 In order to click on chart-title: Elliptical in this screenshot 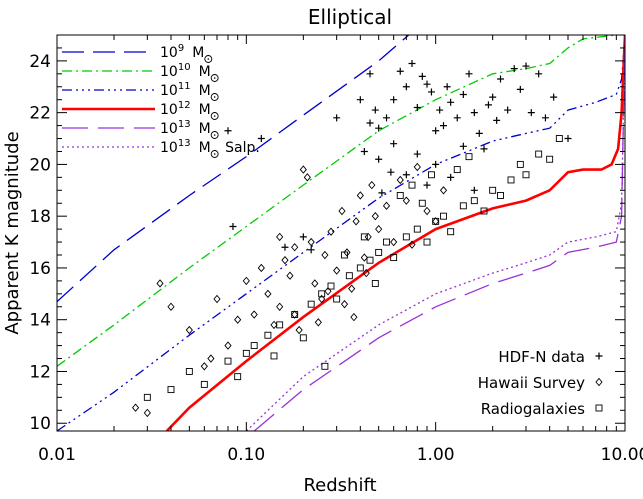, I will do `click(350, 17)`.